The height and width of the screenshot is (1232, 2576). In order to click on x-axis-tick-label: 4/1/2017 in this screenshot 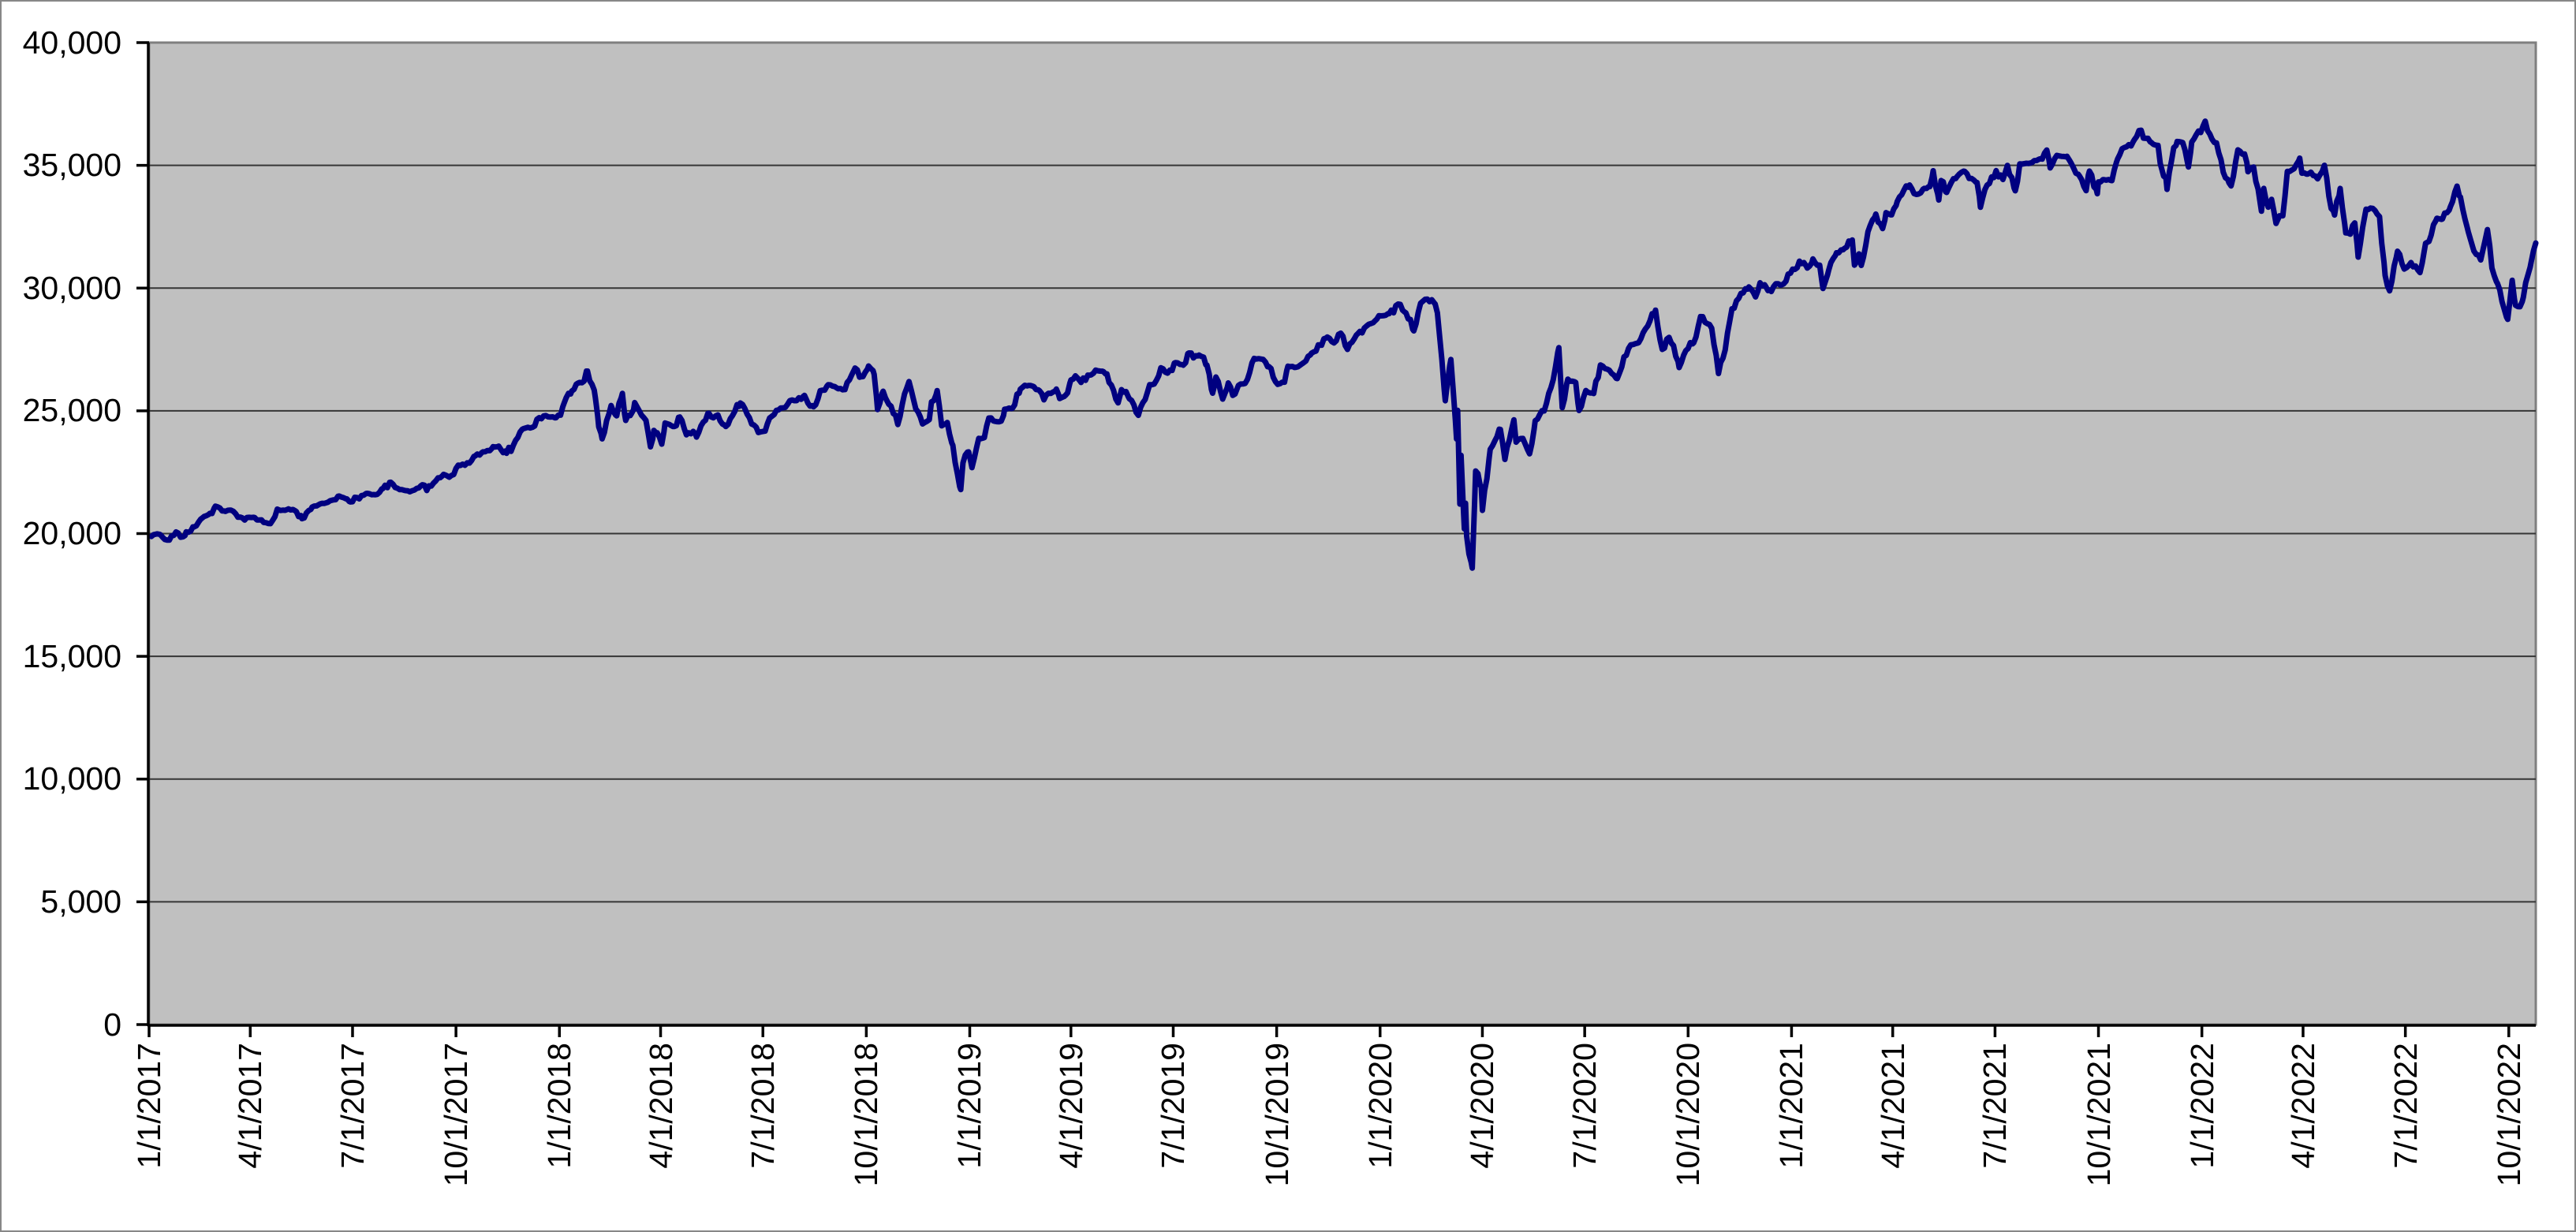, I will do `click(250, 1106)`.